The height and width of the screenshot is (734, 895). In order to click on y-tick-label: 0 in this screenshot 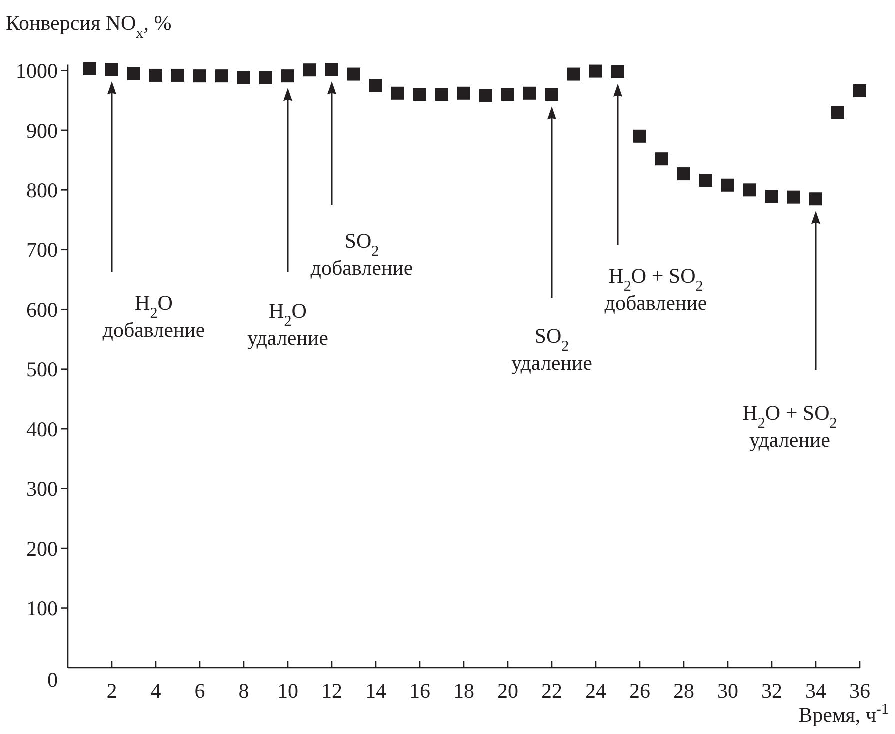, I will do `click(53, 680)`.